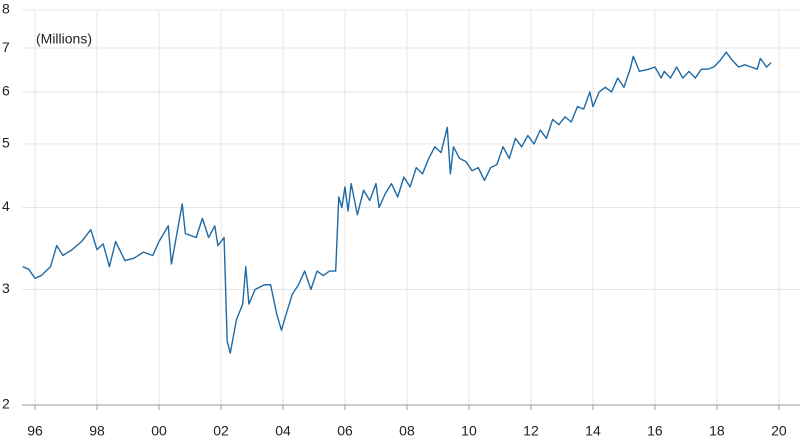 This screenshot has height=444, width=800. What do you see at coordinates (221, 431) in the screenshot?
I see `x-tick-label: 02` at bounding box center [221, 431].